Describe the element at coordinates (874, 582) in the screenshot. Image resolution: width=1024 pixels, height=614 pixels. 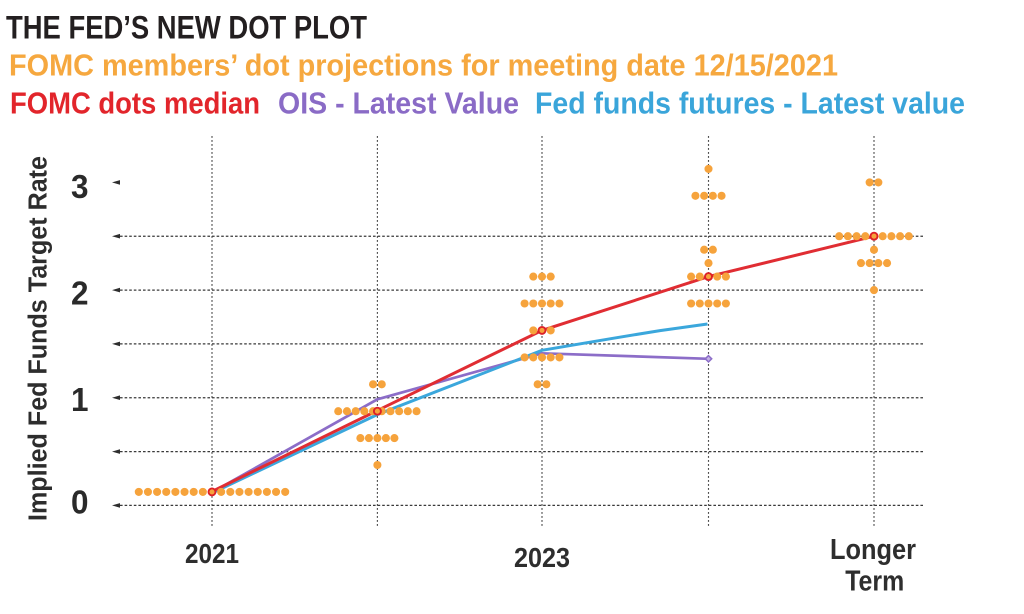
I see `svg-text: Term` at that location.